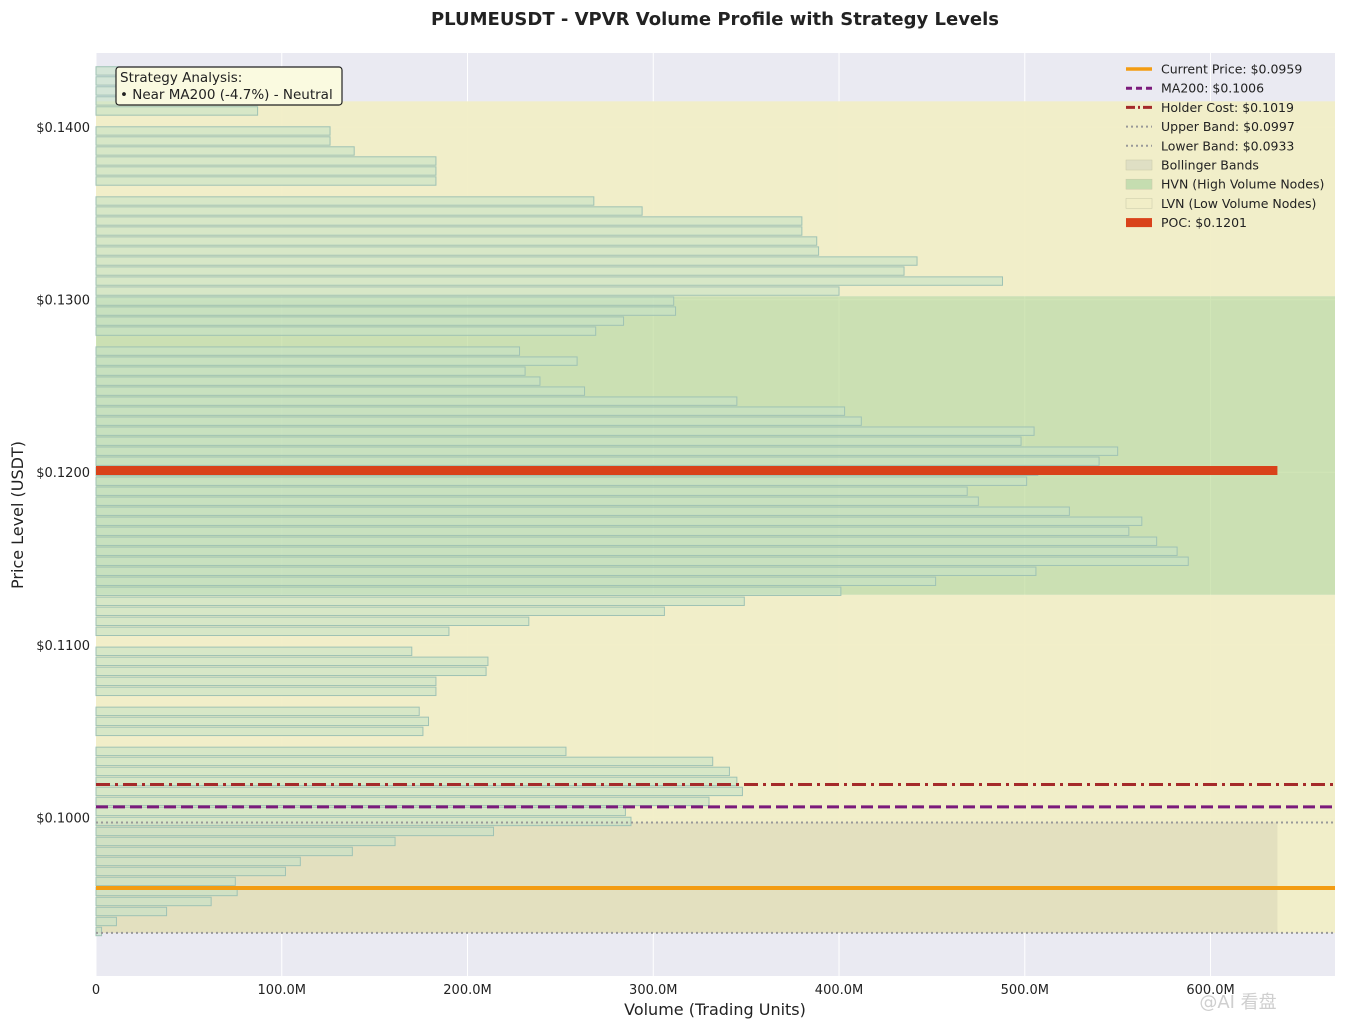  I want to click on legend-label: Holder Cost: $0.1019, so click(1227, 107).